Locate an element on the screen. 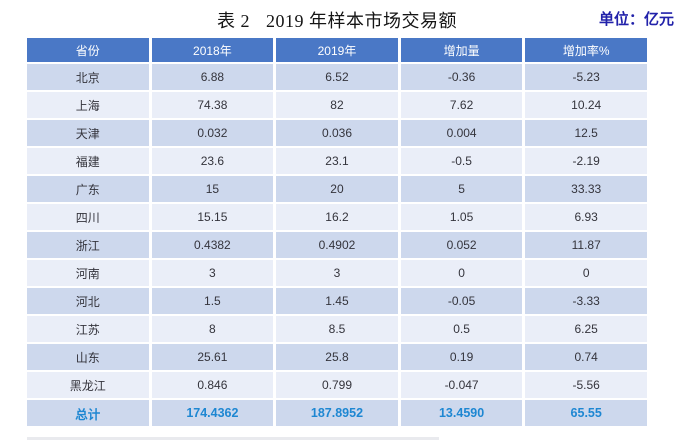 This screenshot has width=700, height=445. value-cell: 23.6 is located at coordinates (212, 161).